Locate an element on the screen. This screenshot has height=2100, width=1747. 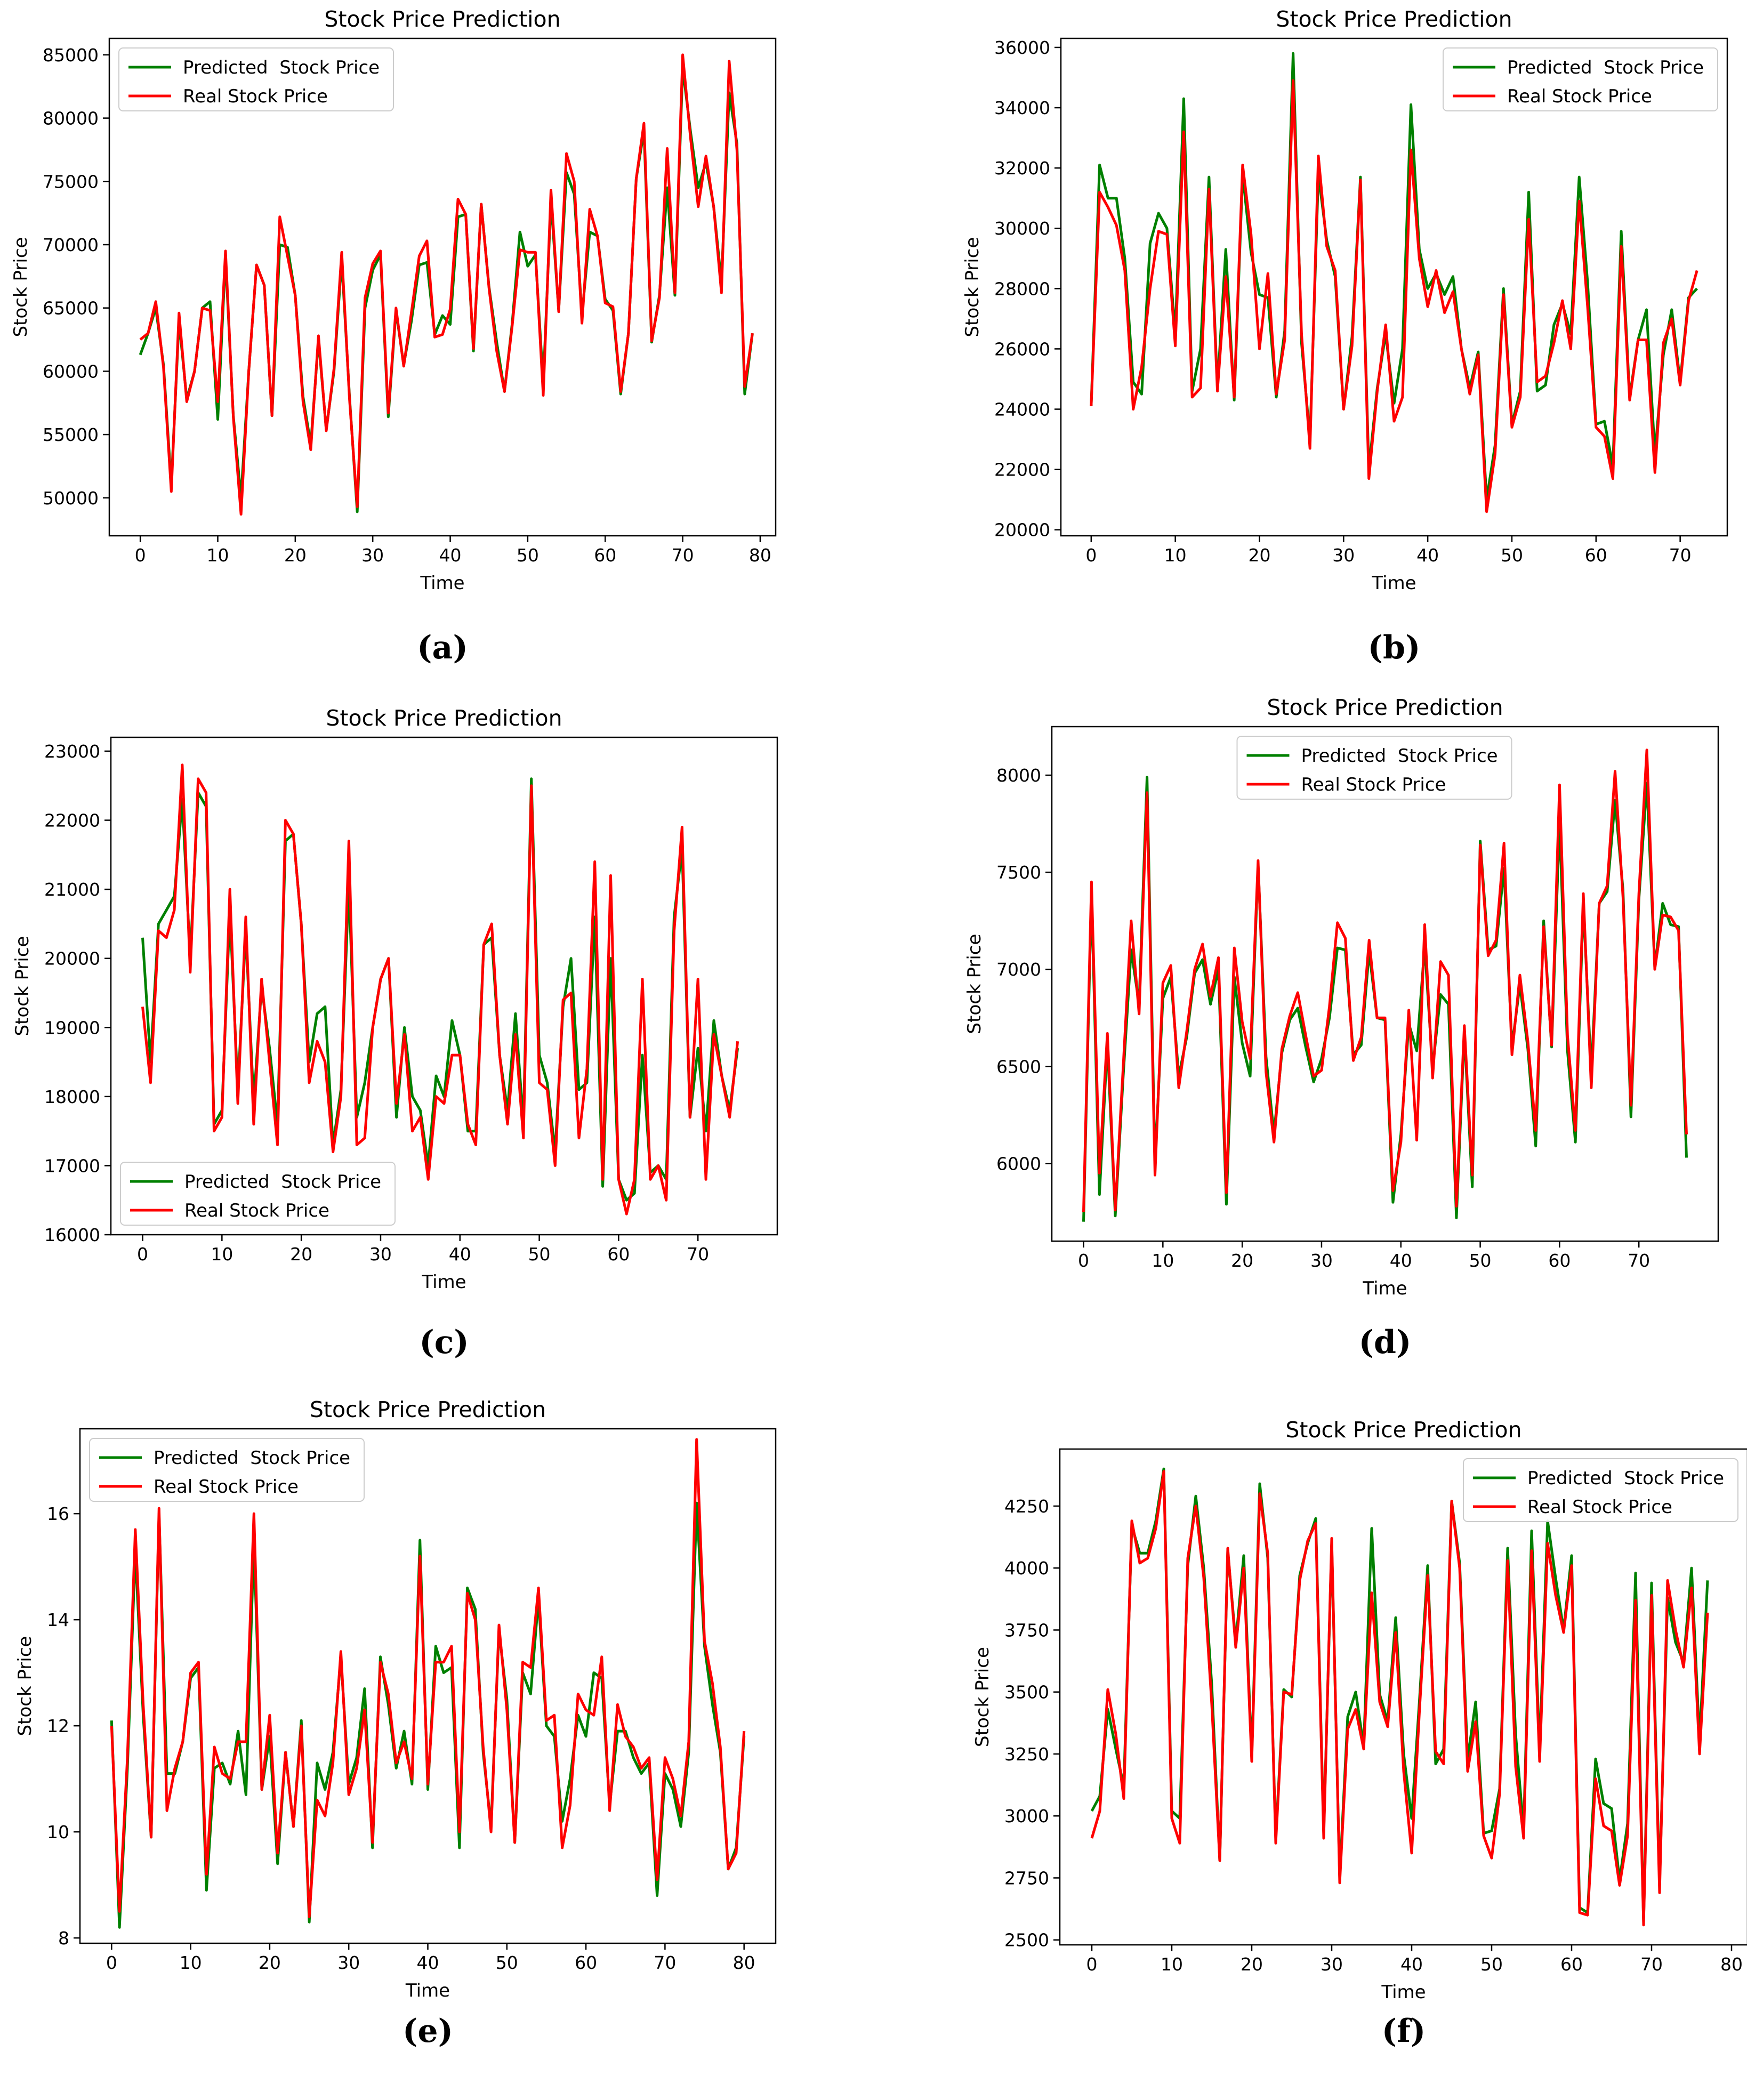
y-tick-label: 20000 is located at coordinates (72, 958).